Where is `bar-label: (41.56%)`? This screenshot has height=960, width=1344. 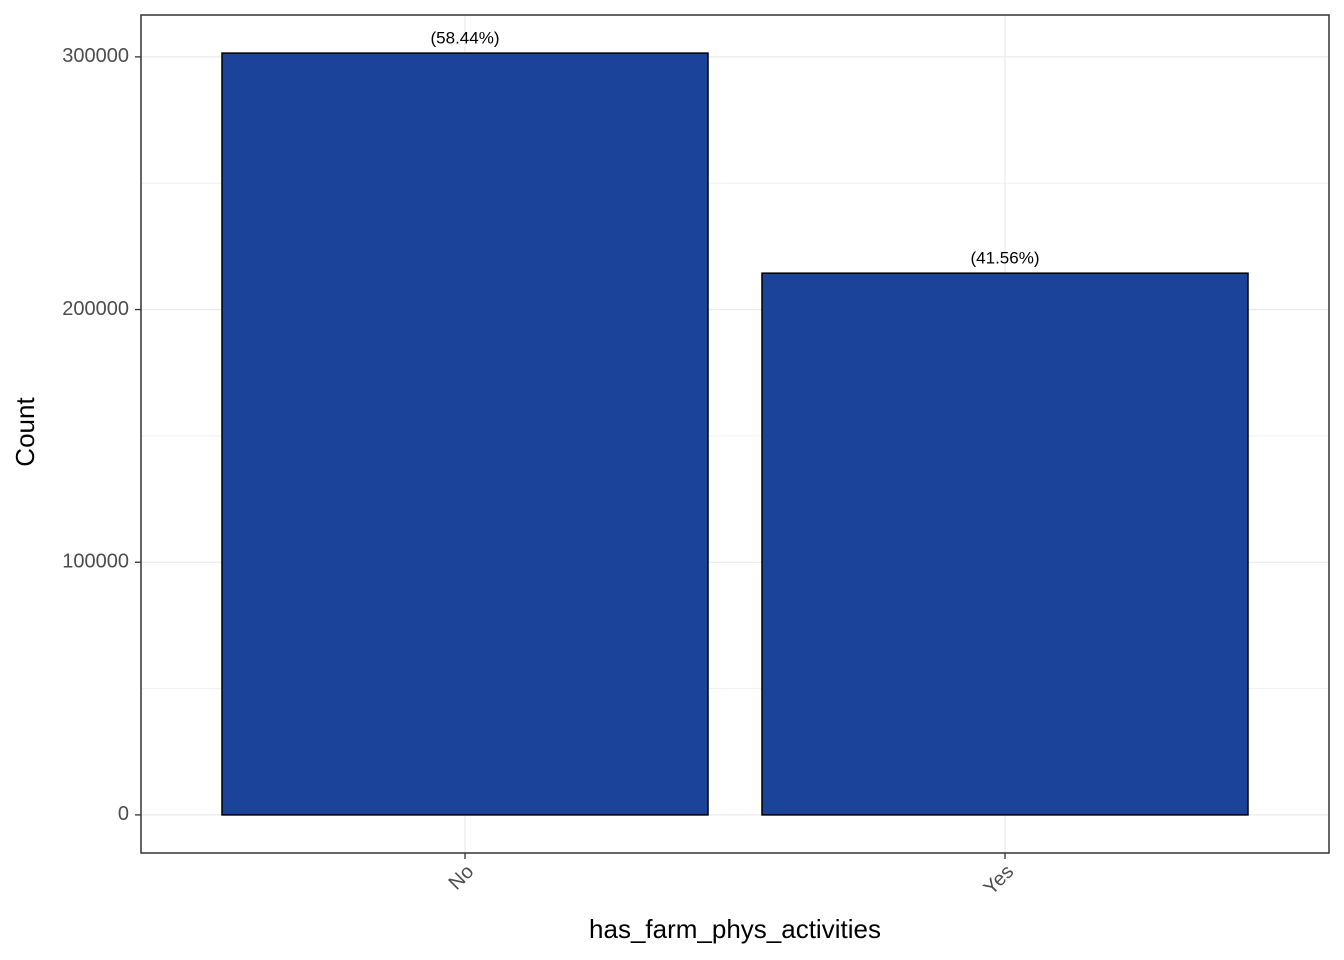 bar-label: (41.56%) is located at coordinates (1005, 258).